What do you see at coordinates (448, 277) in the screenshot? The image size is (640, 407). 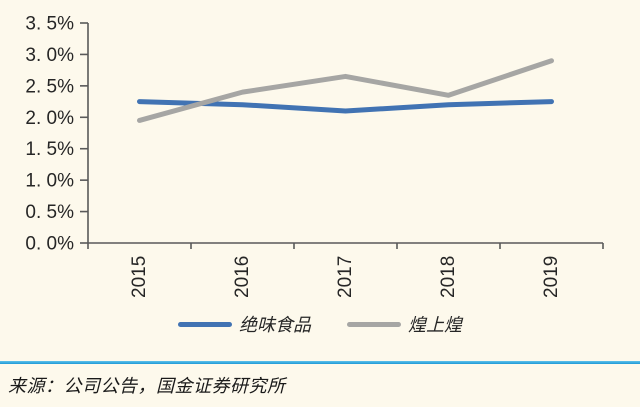 I see `x-tick-label: 2018` at bounding box center [448, 277].